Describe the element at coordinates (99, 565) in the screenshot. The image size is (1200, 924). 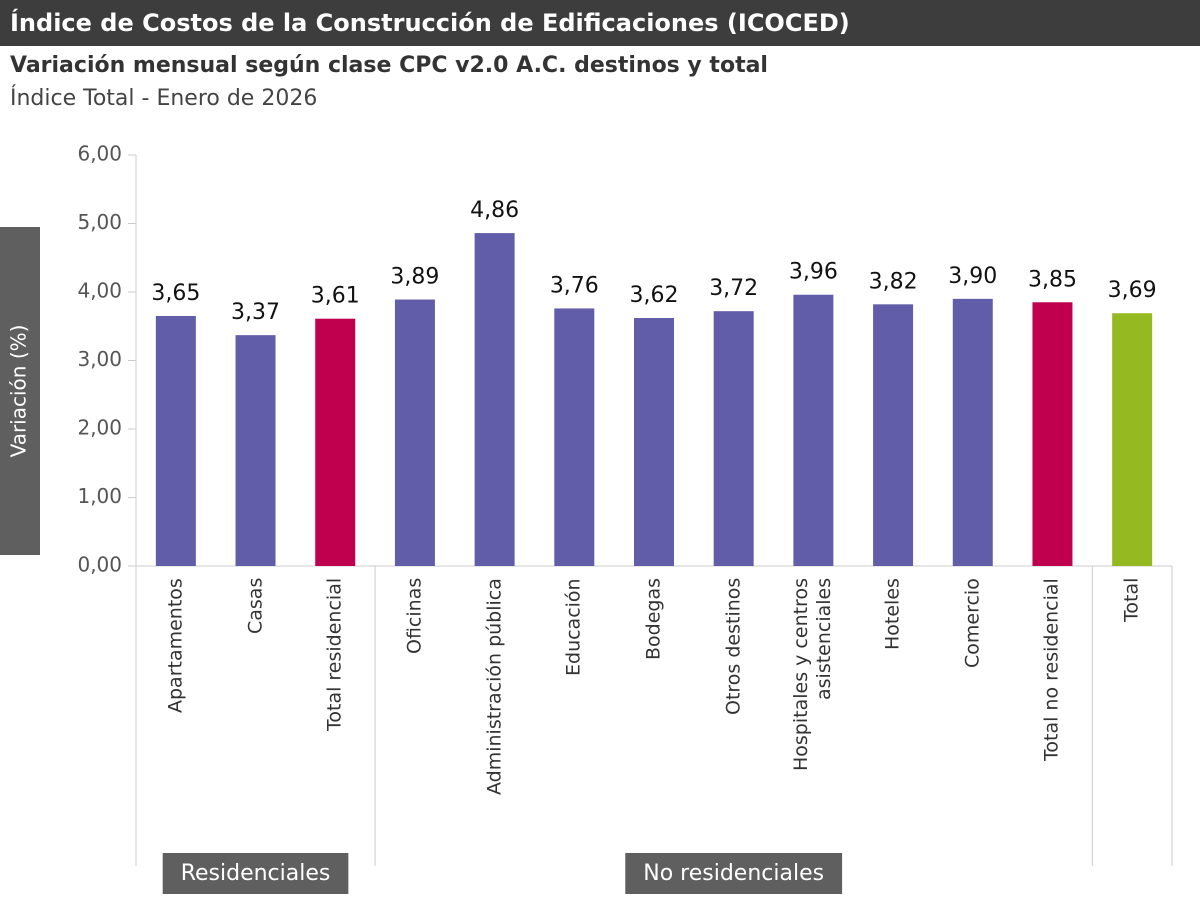
I see `y-tick-label: 0,00` at that location.